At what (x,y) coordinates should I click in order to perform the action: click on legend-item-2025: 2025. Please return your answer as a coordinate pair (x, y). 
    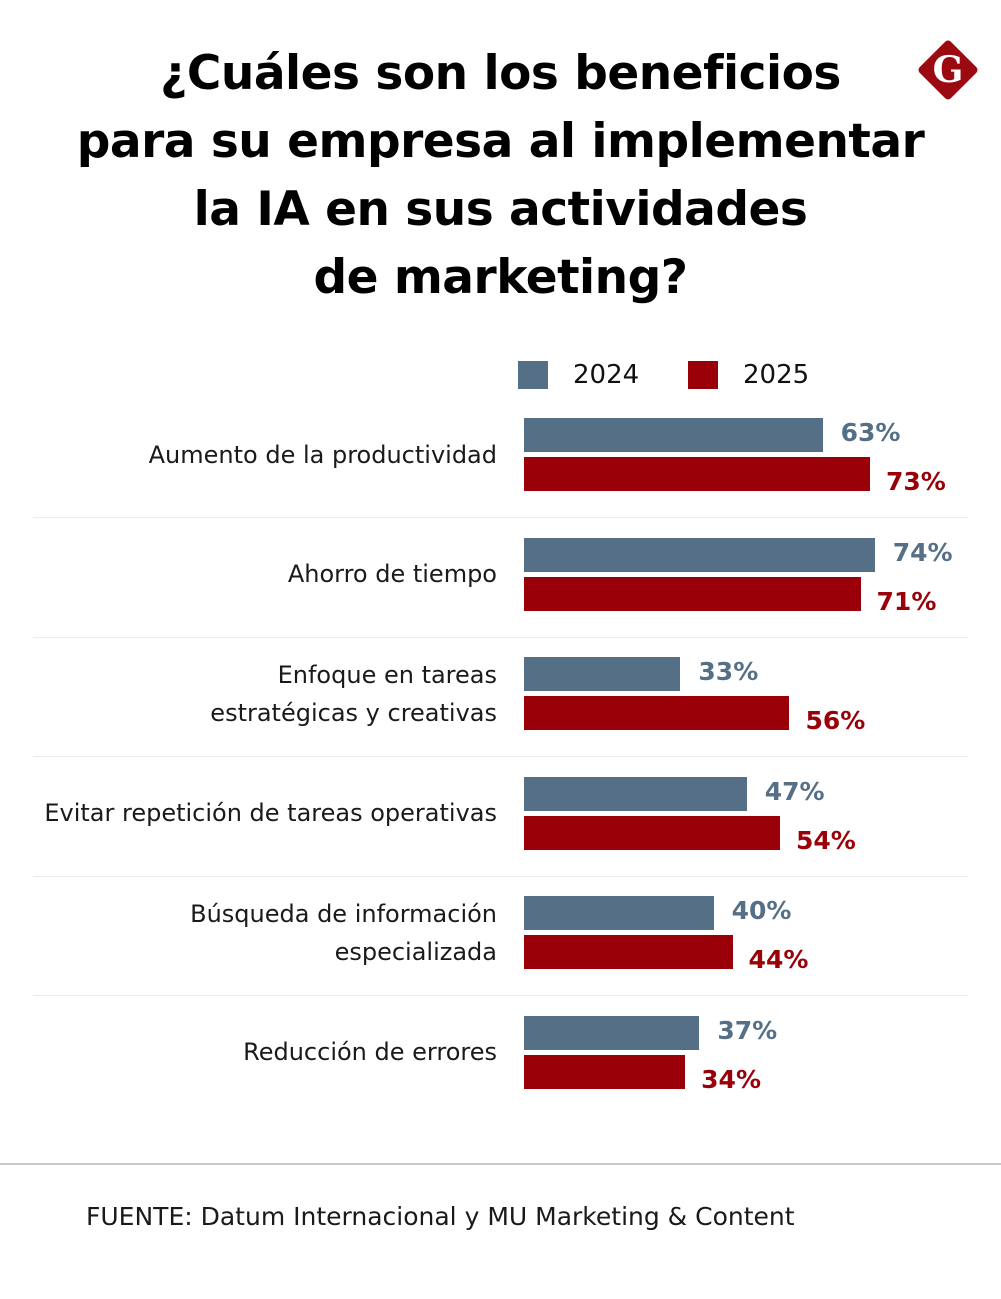
    Looking at the image, I should click on (748, 375).